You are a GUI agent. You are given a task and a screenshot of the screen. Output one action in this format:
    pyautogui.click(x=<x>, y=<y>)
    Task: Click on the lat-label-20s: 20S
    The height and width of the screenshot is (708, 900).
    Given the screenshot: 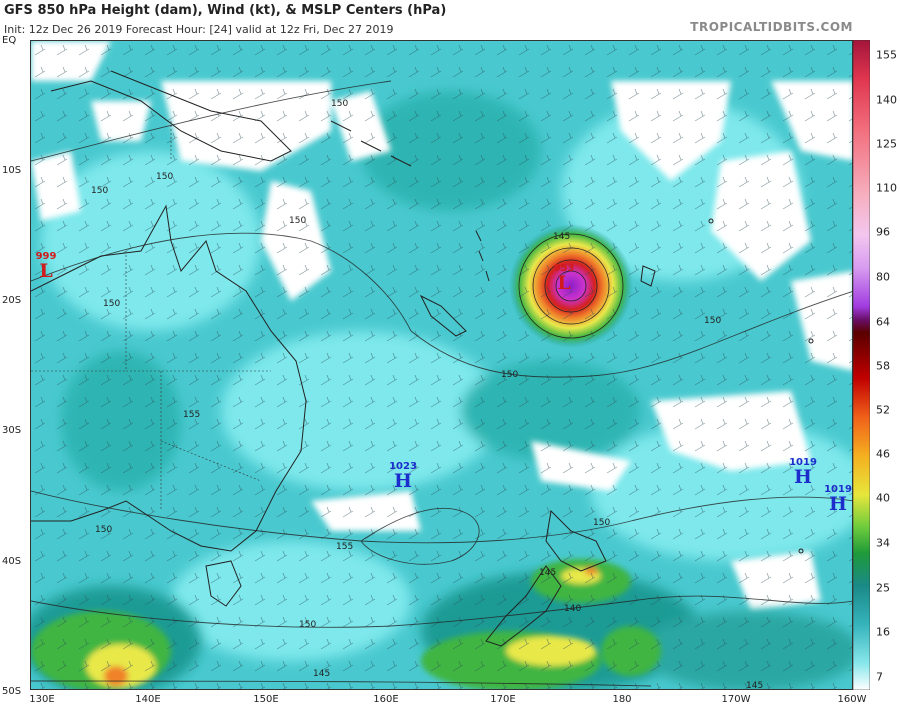 What is the action you would take?
    pyautogui.click(x=12, y=300)
    